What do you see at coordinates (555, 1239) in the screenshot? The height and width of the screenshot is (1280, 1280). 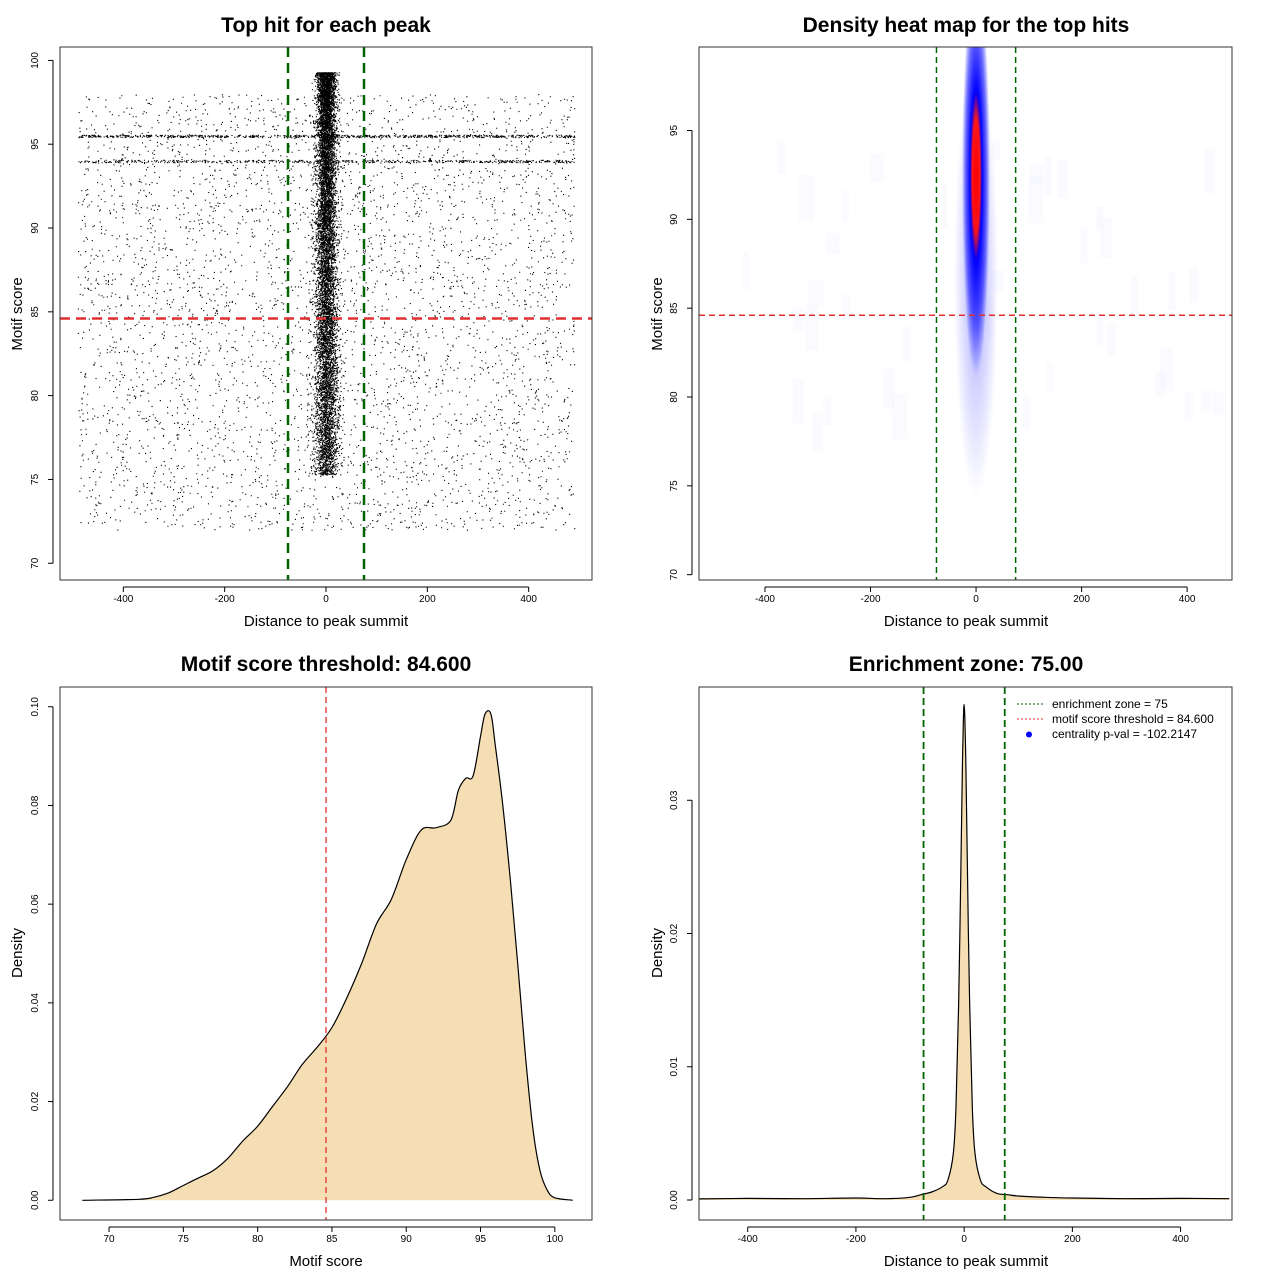 I see `x-tick-label: 100` at bounding box center [555, 1239].